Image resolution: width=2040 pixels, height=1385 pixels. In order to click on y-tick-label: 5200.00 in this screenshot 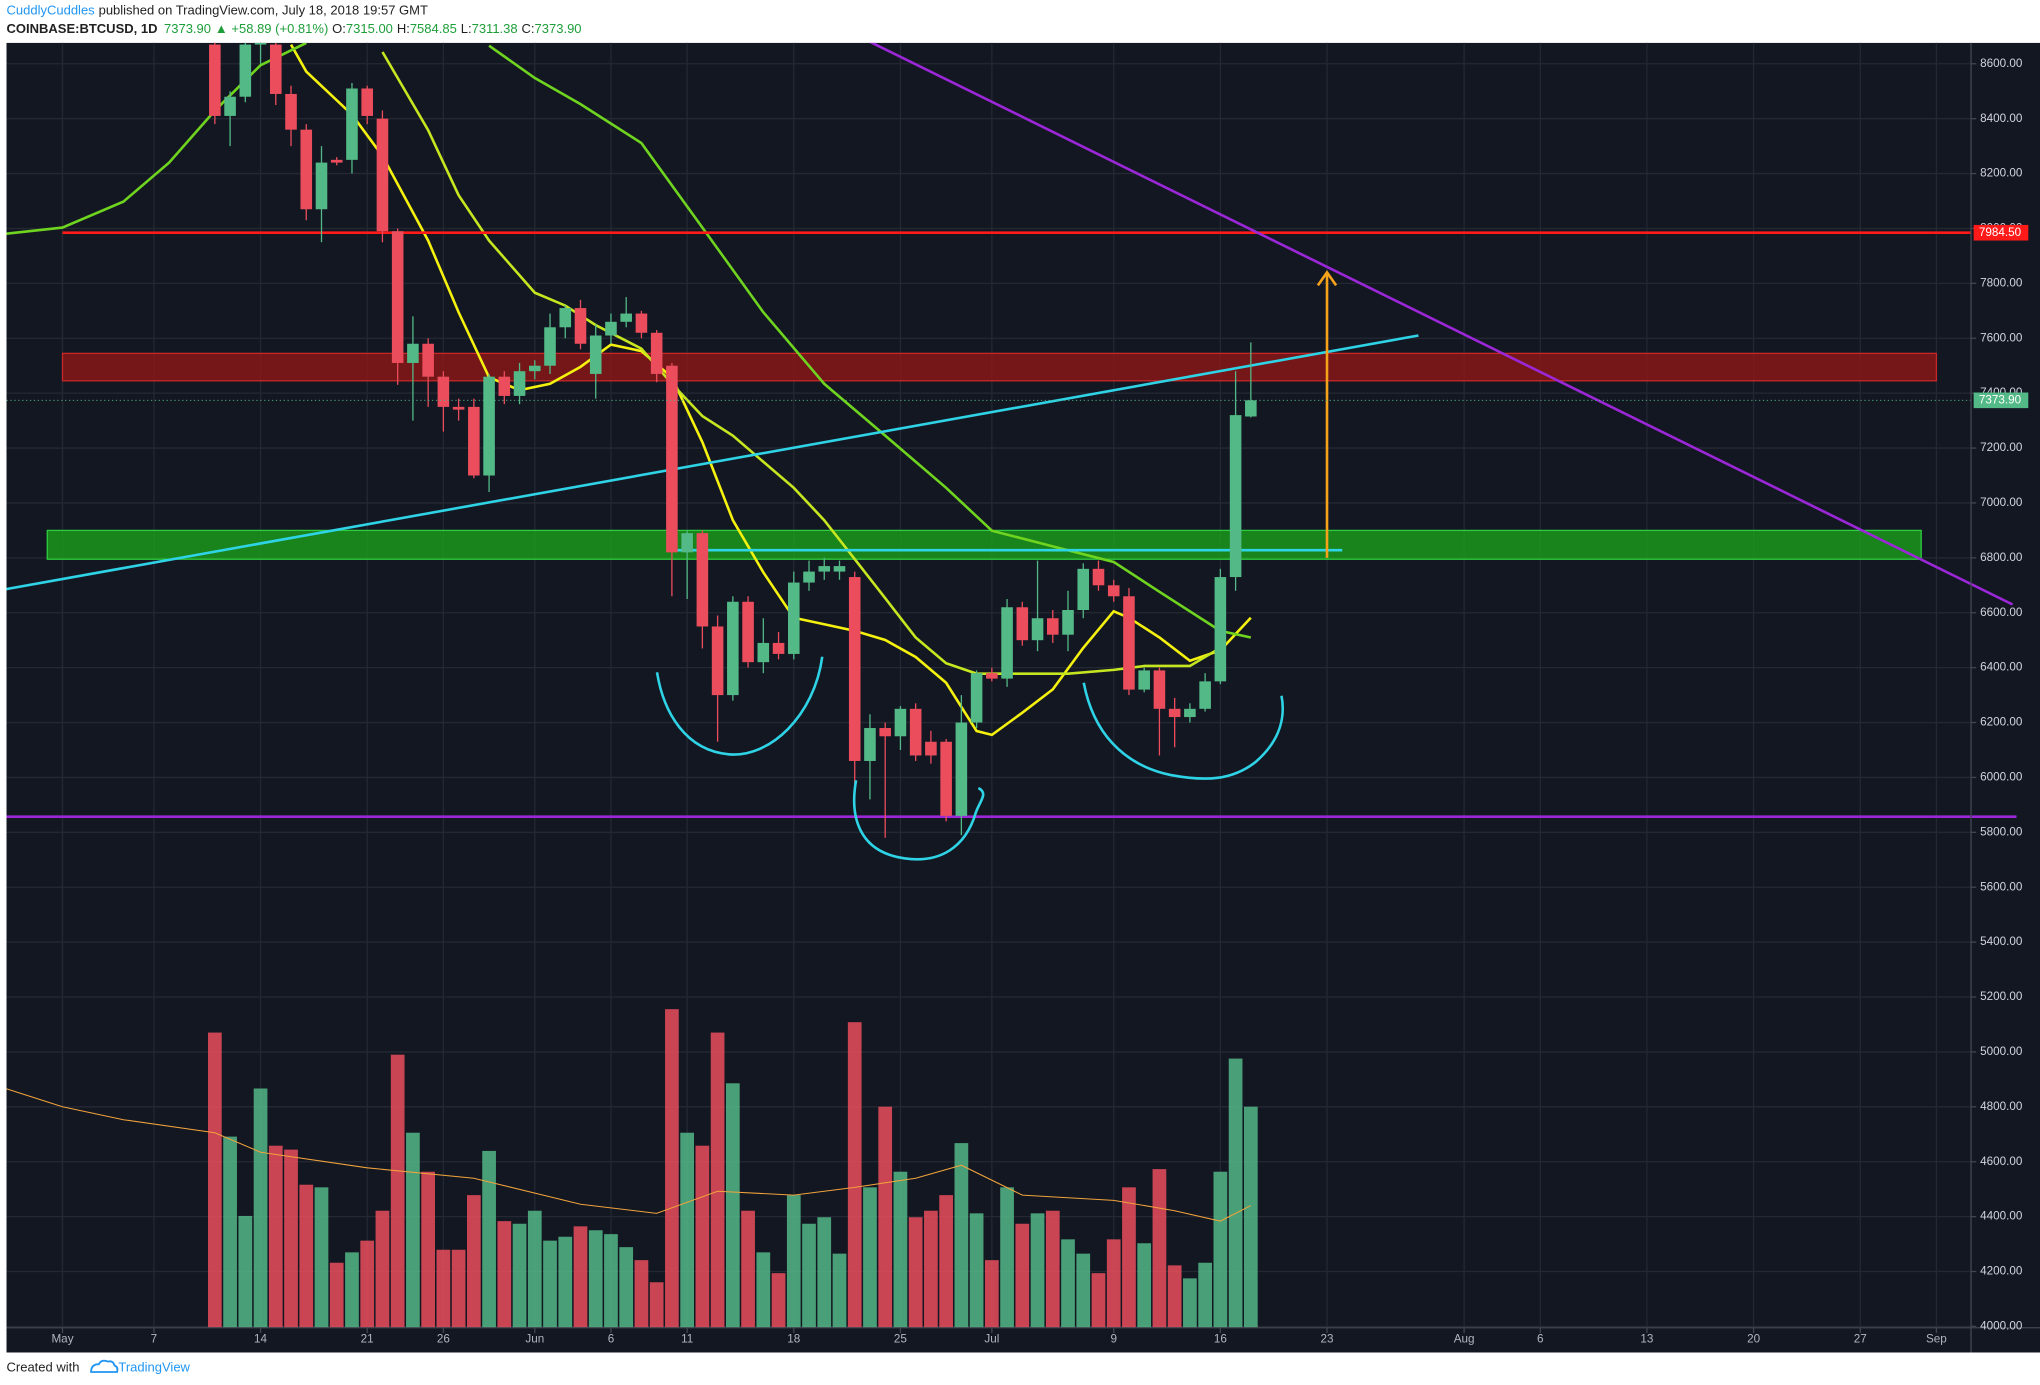, I will do `click(2001, 996)`.